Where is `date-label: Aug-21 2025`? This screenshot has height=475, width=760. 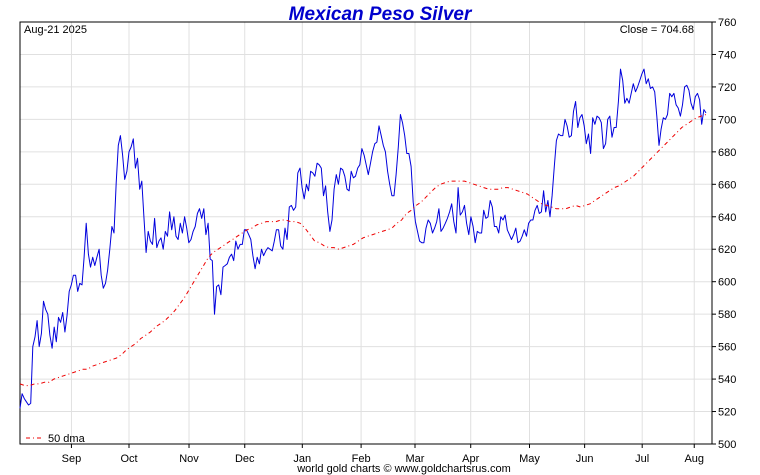
date-label: Aug-21 2025 is located at coordinates (55, 30).